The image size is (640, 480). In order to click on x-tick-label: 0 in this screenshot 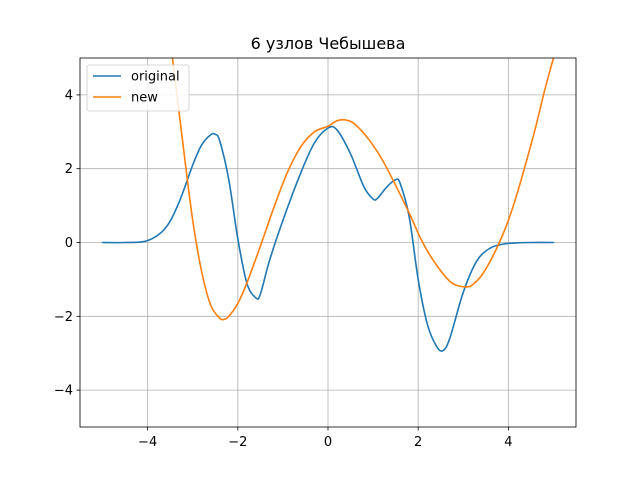, I will do `click(328, 442)`.